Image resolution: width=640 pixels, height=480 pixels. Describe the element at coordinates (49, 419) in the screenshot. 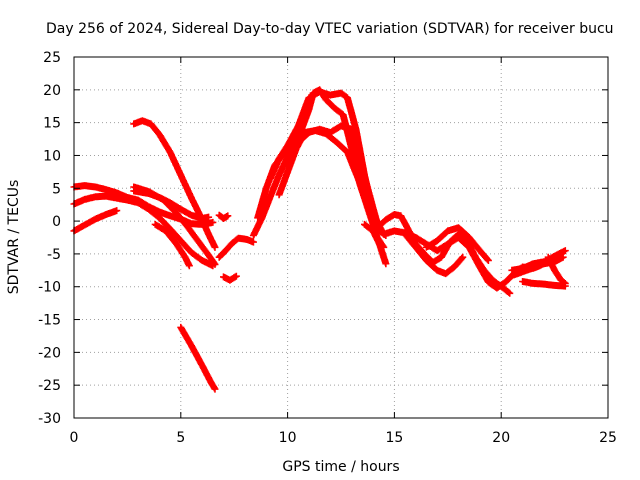

I see `y-tick-label: -30` at that location.